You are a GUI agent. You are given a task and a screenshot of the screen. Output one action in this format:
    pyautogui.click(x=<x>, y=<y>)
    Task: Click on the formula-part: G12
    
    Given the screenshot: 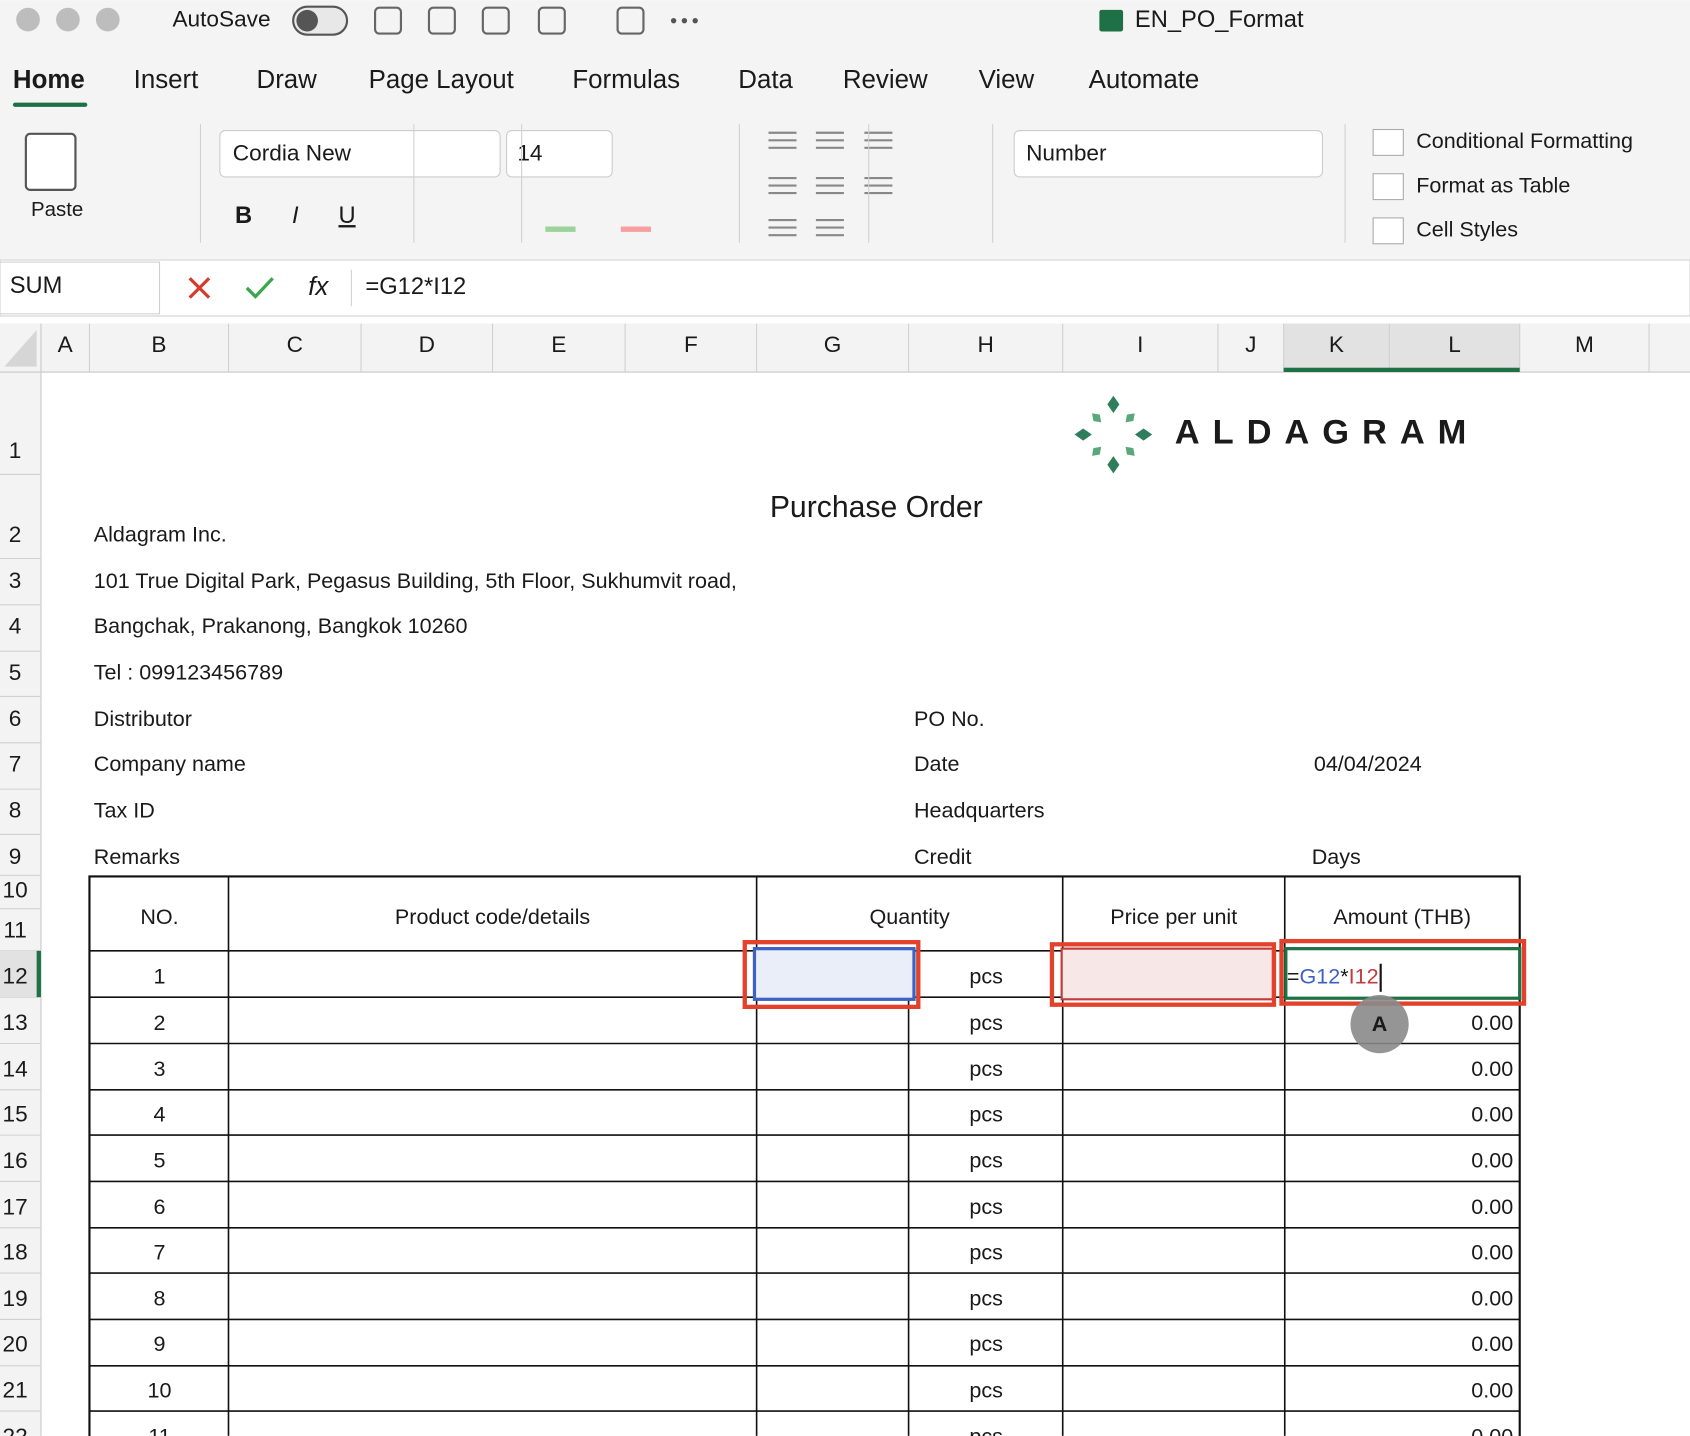 What is the action you would take?
    pyautogui.click(x=1319, y=975)
    